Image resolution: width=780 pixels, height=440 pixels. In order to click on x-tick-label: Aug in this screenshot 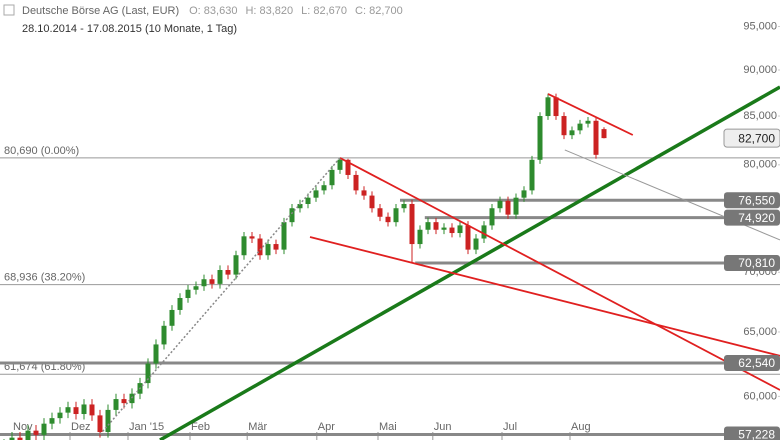, I will do `click(581, 427)`.